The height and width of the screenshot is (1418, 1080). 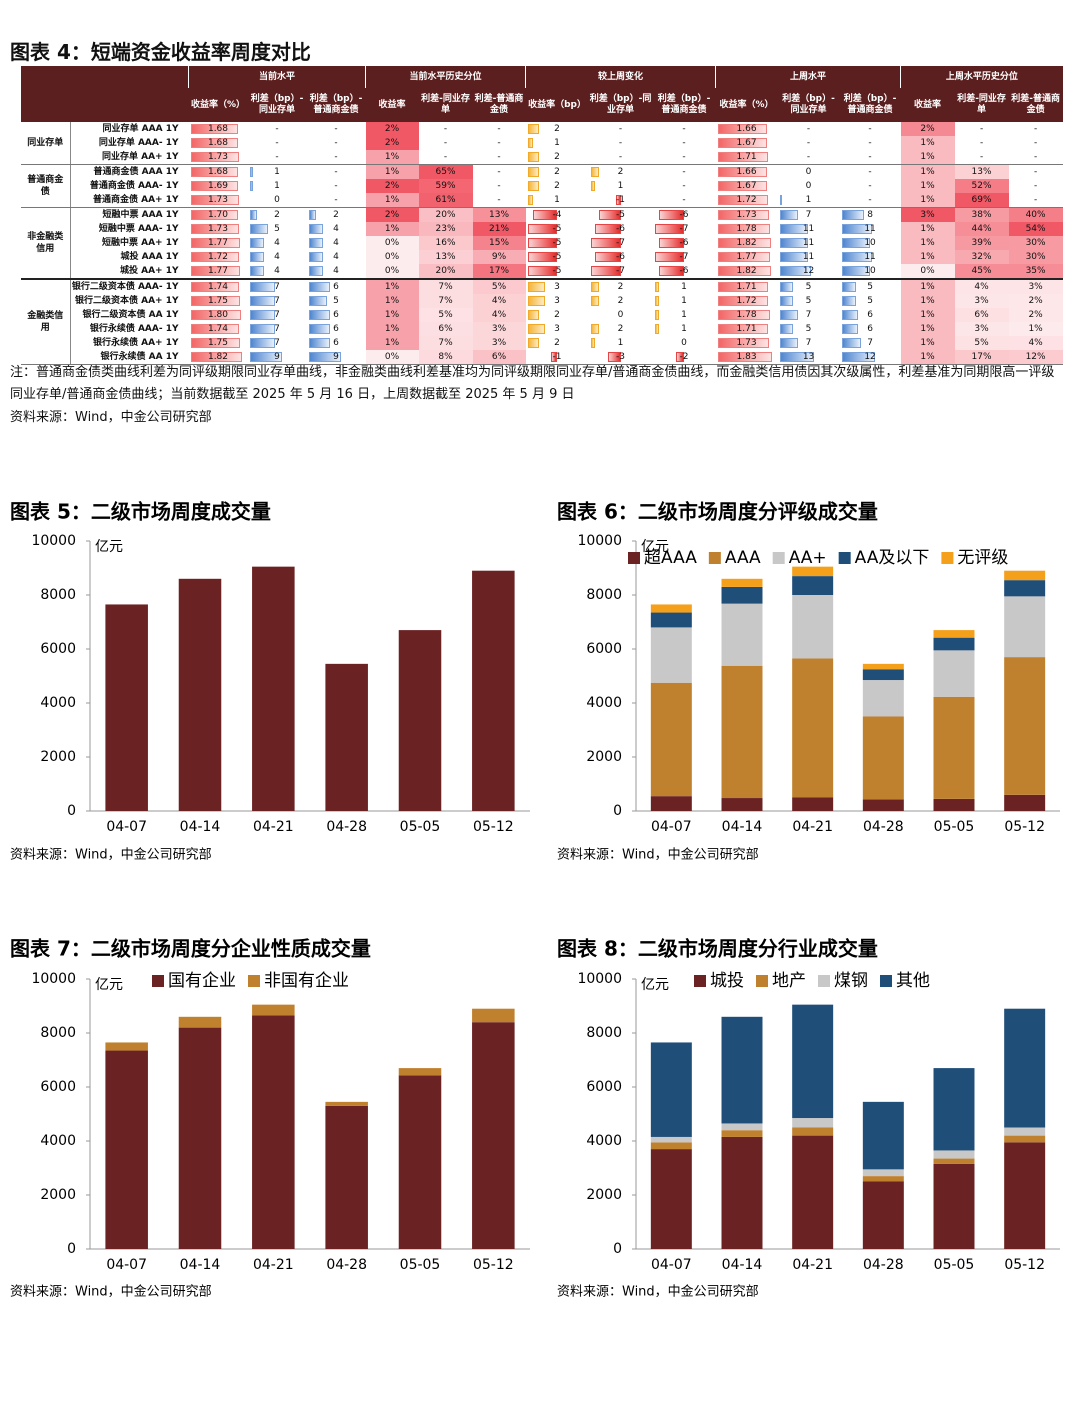 What do you see at coordinates (746, 272) in the screenshot?
I see `cell: 1.82` at bounding box center [746, 272].